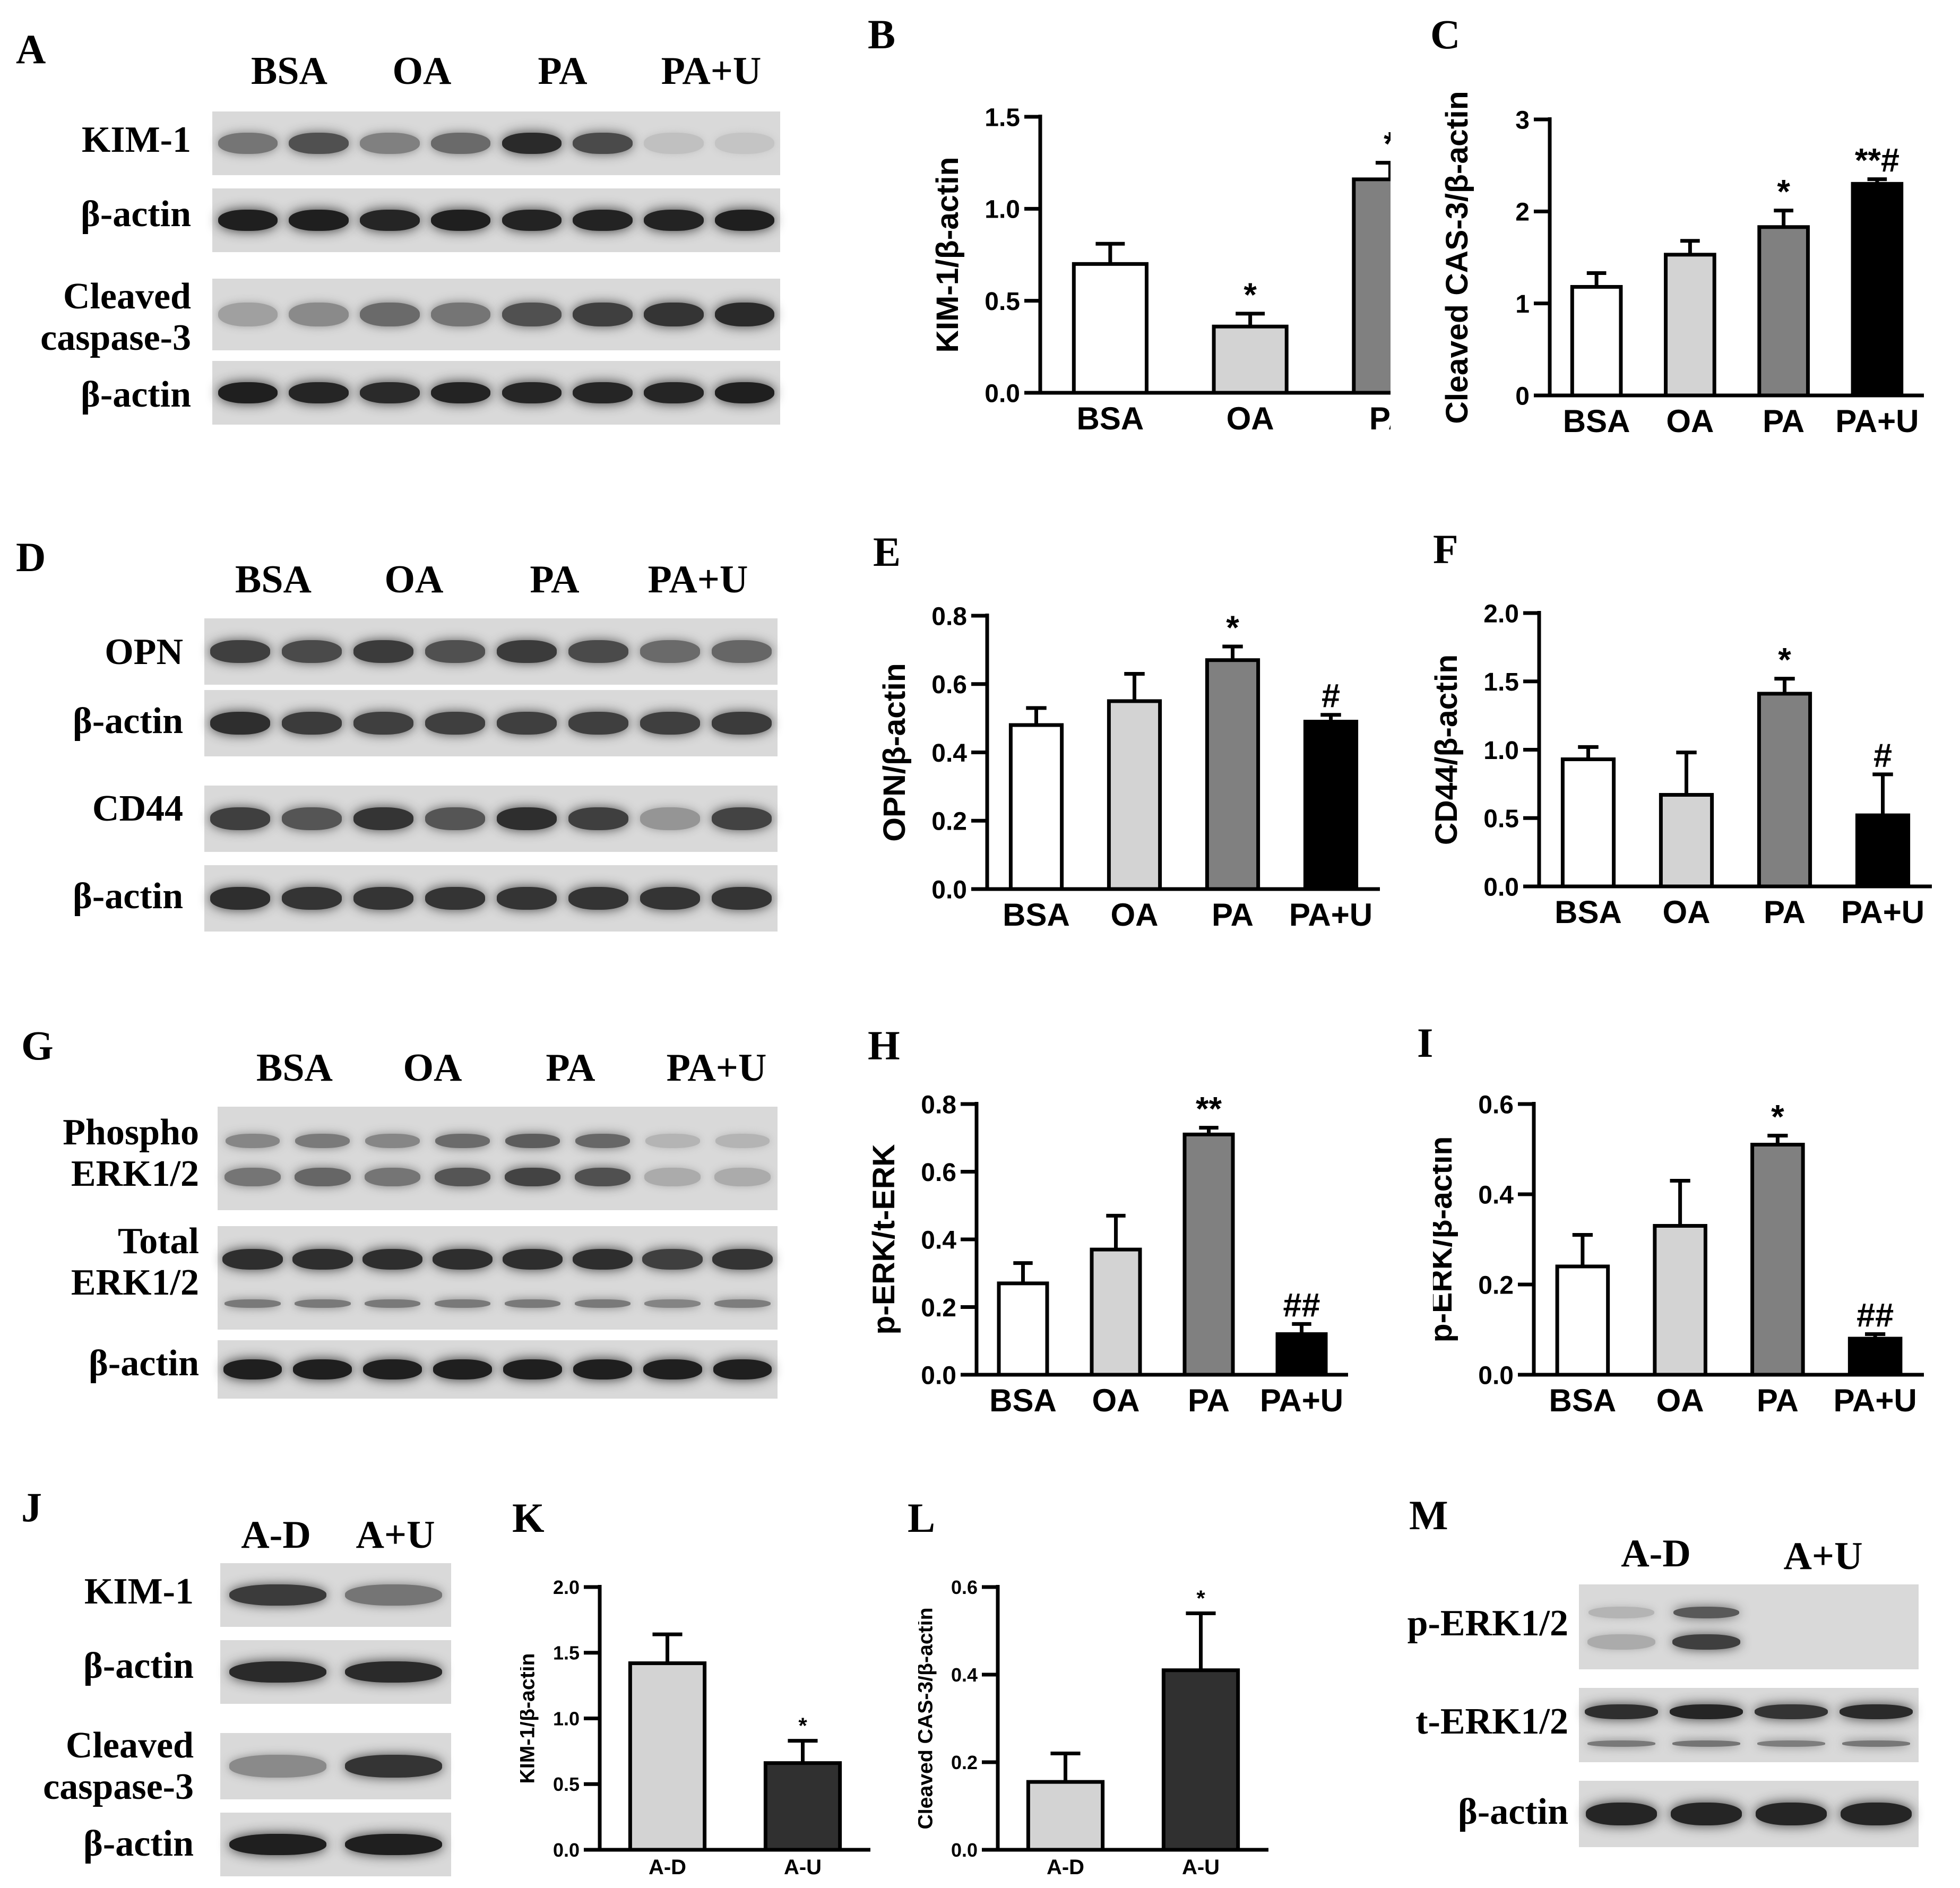 Image resolution: width=1960 pixels, height=1888 pixels. Describe the element at coordinates (1428, 1515) in the screenshot. I see `panel-label-m: M` at that location.